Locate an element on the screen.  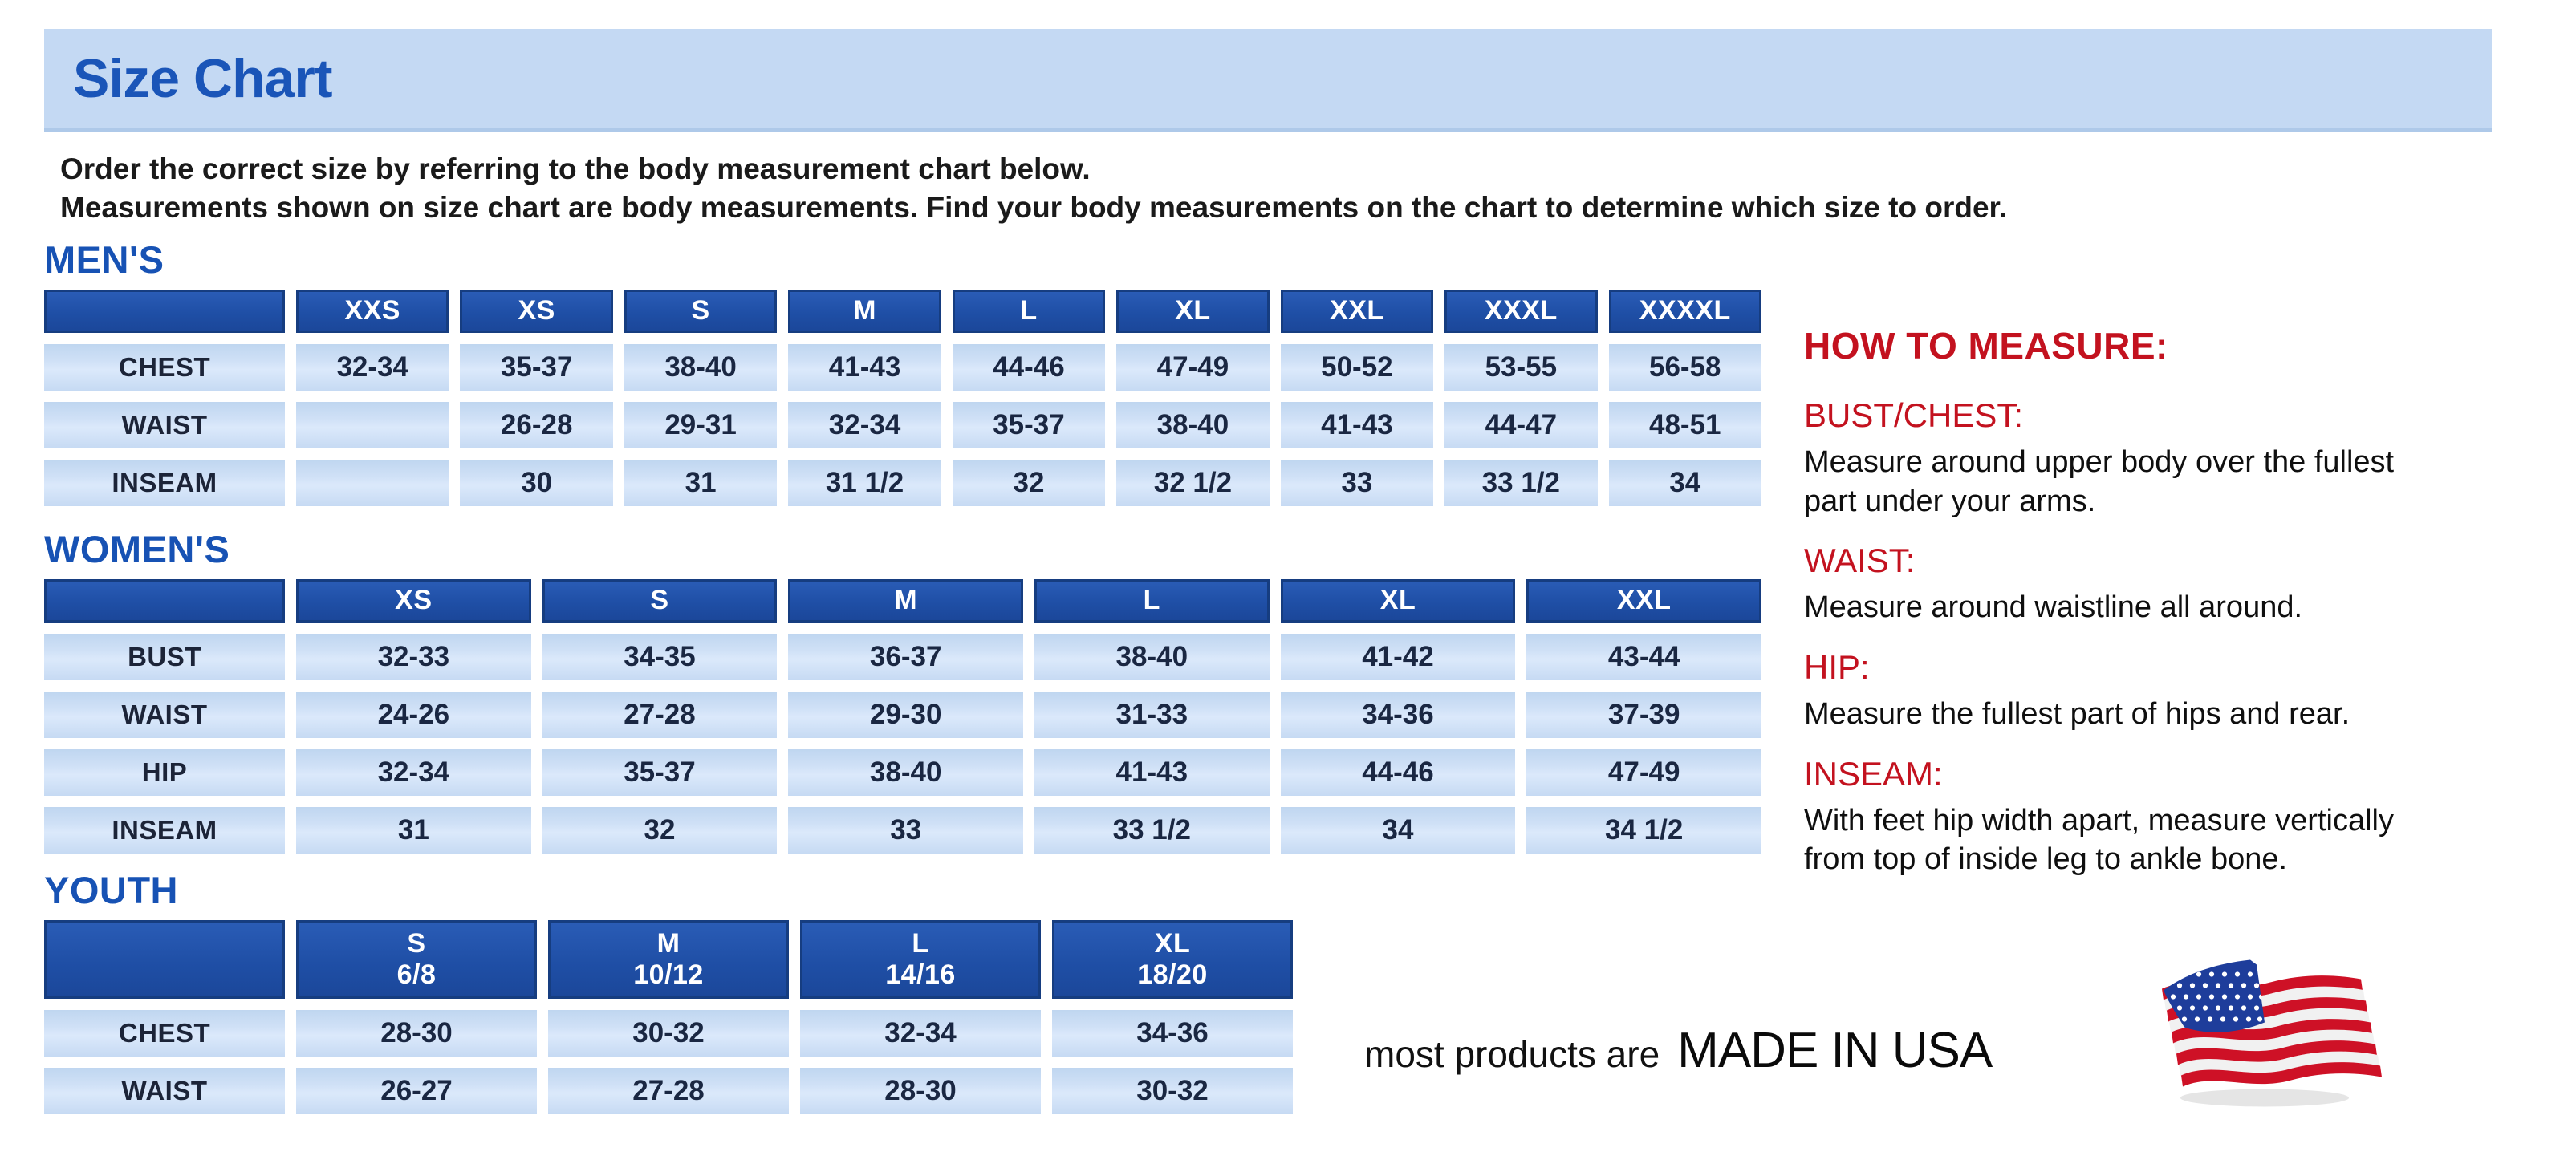
title-bar: Size Chart is located at coordinates (1268, 81).